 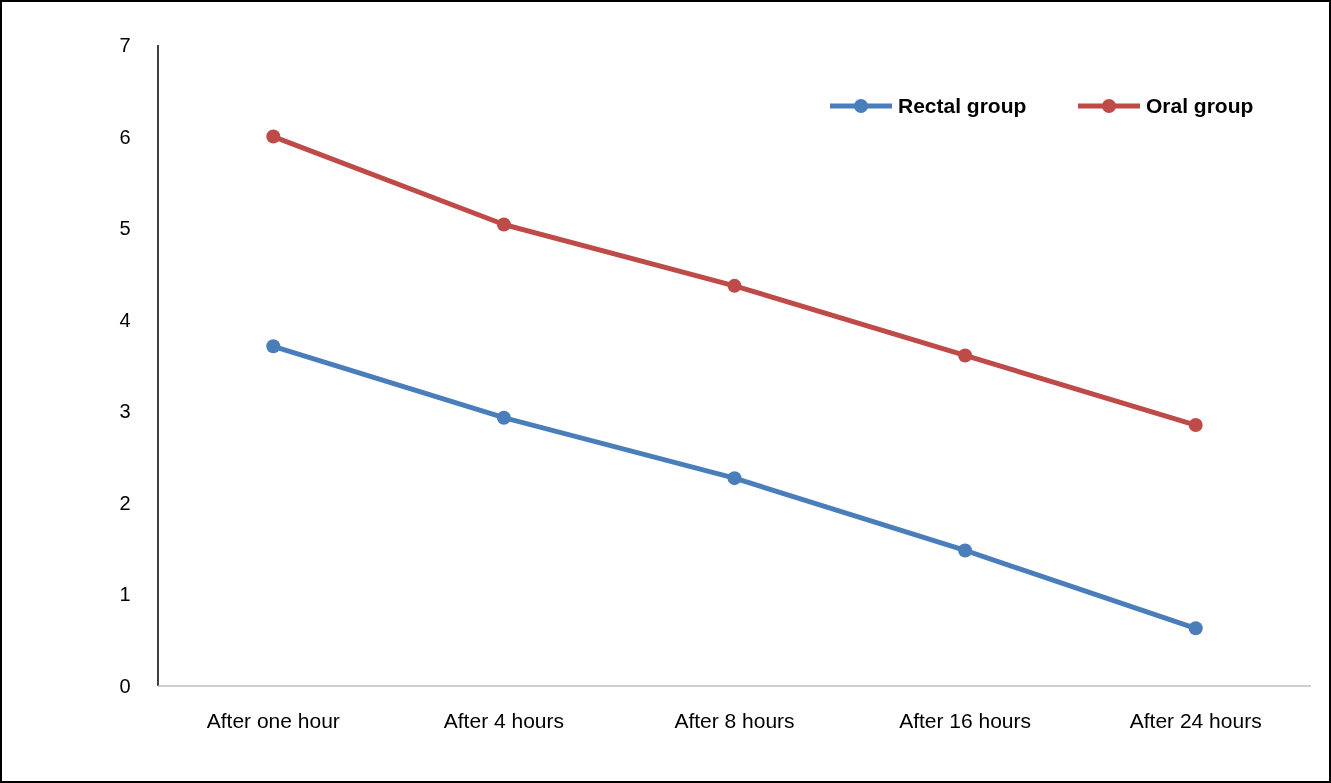 I want to click on y-tick-label: 4, so click(x=125, y=319).